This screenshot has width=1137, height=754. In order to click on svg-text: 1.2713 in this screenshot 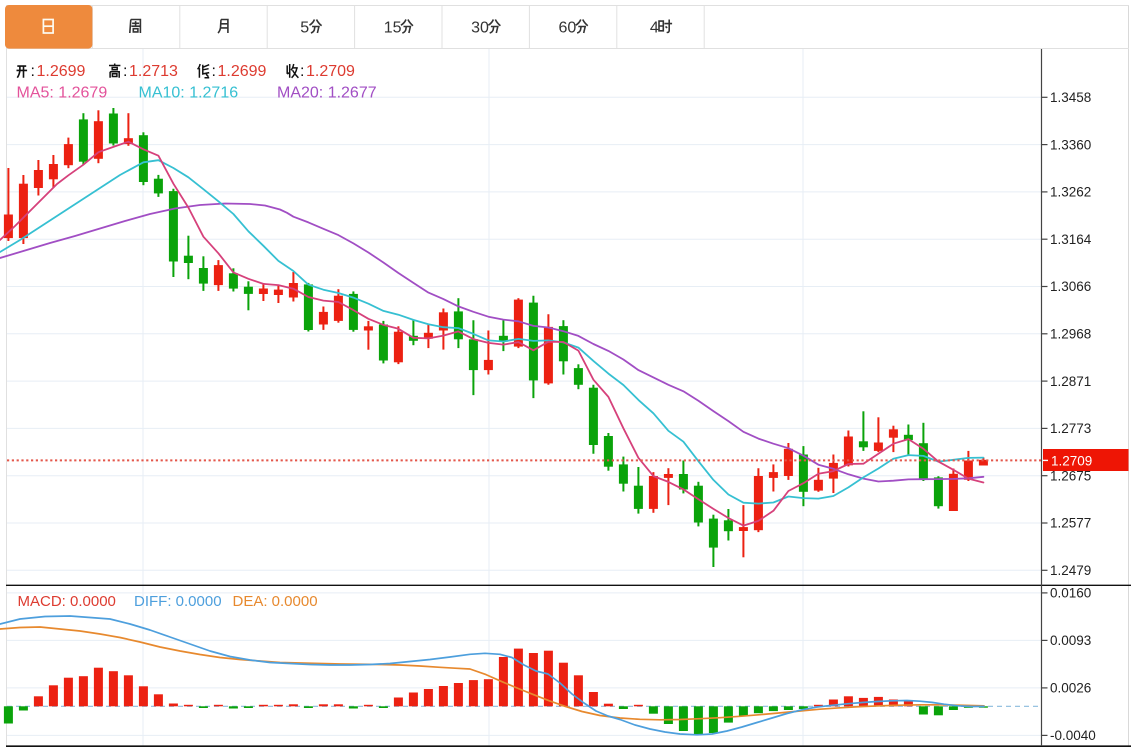, I will do `click(153, 71)`.